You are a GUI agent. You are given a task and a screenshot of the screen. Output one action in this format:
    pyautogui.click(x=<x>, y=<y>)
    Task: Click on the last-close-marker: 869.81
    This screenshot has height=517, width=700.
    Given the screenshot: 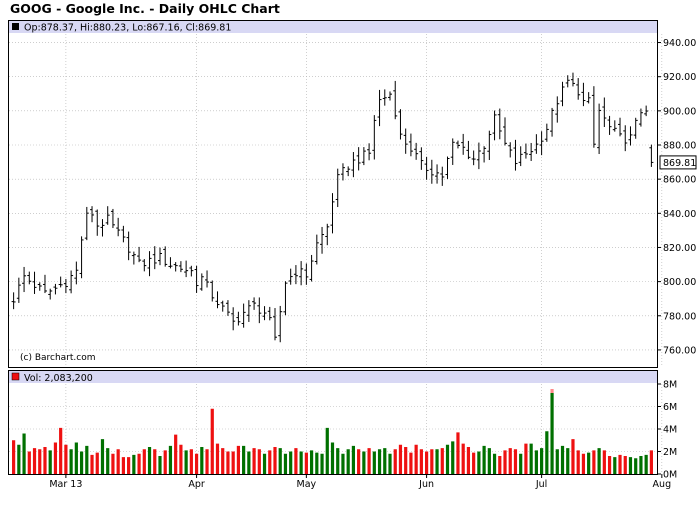 What is the action you would take?
    pyautogui.click(x=678, y=162)
    